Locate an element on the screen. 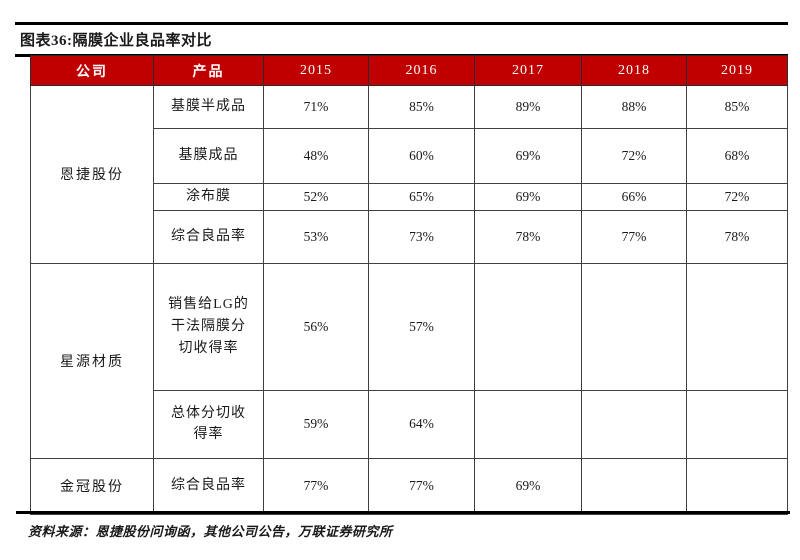  table-row: 基膜成品 48% 60% 69% 72% 68% is located at coordinates (409, 156).